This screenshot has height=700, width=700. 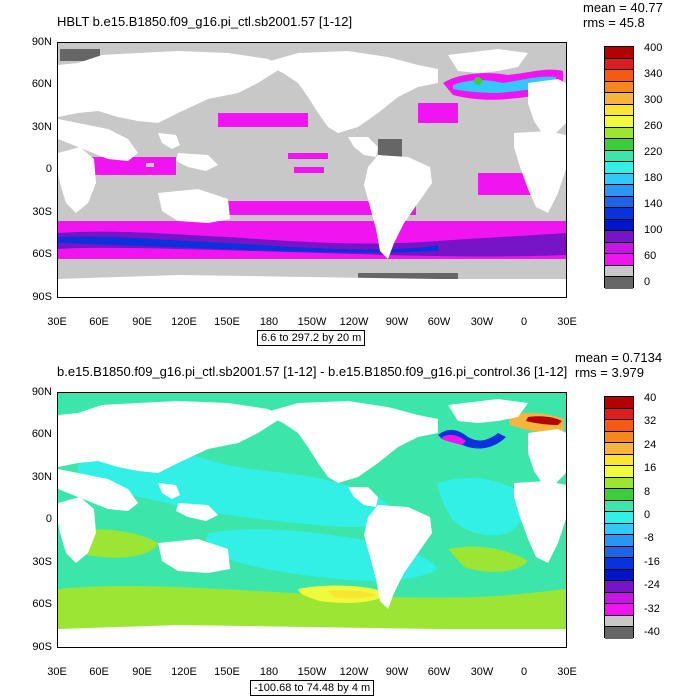 I want to click on south-pacific-patch, so click(x=316, y=208).